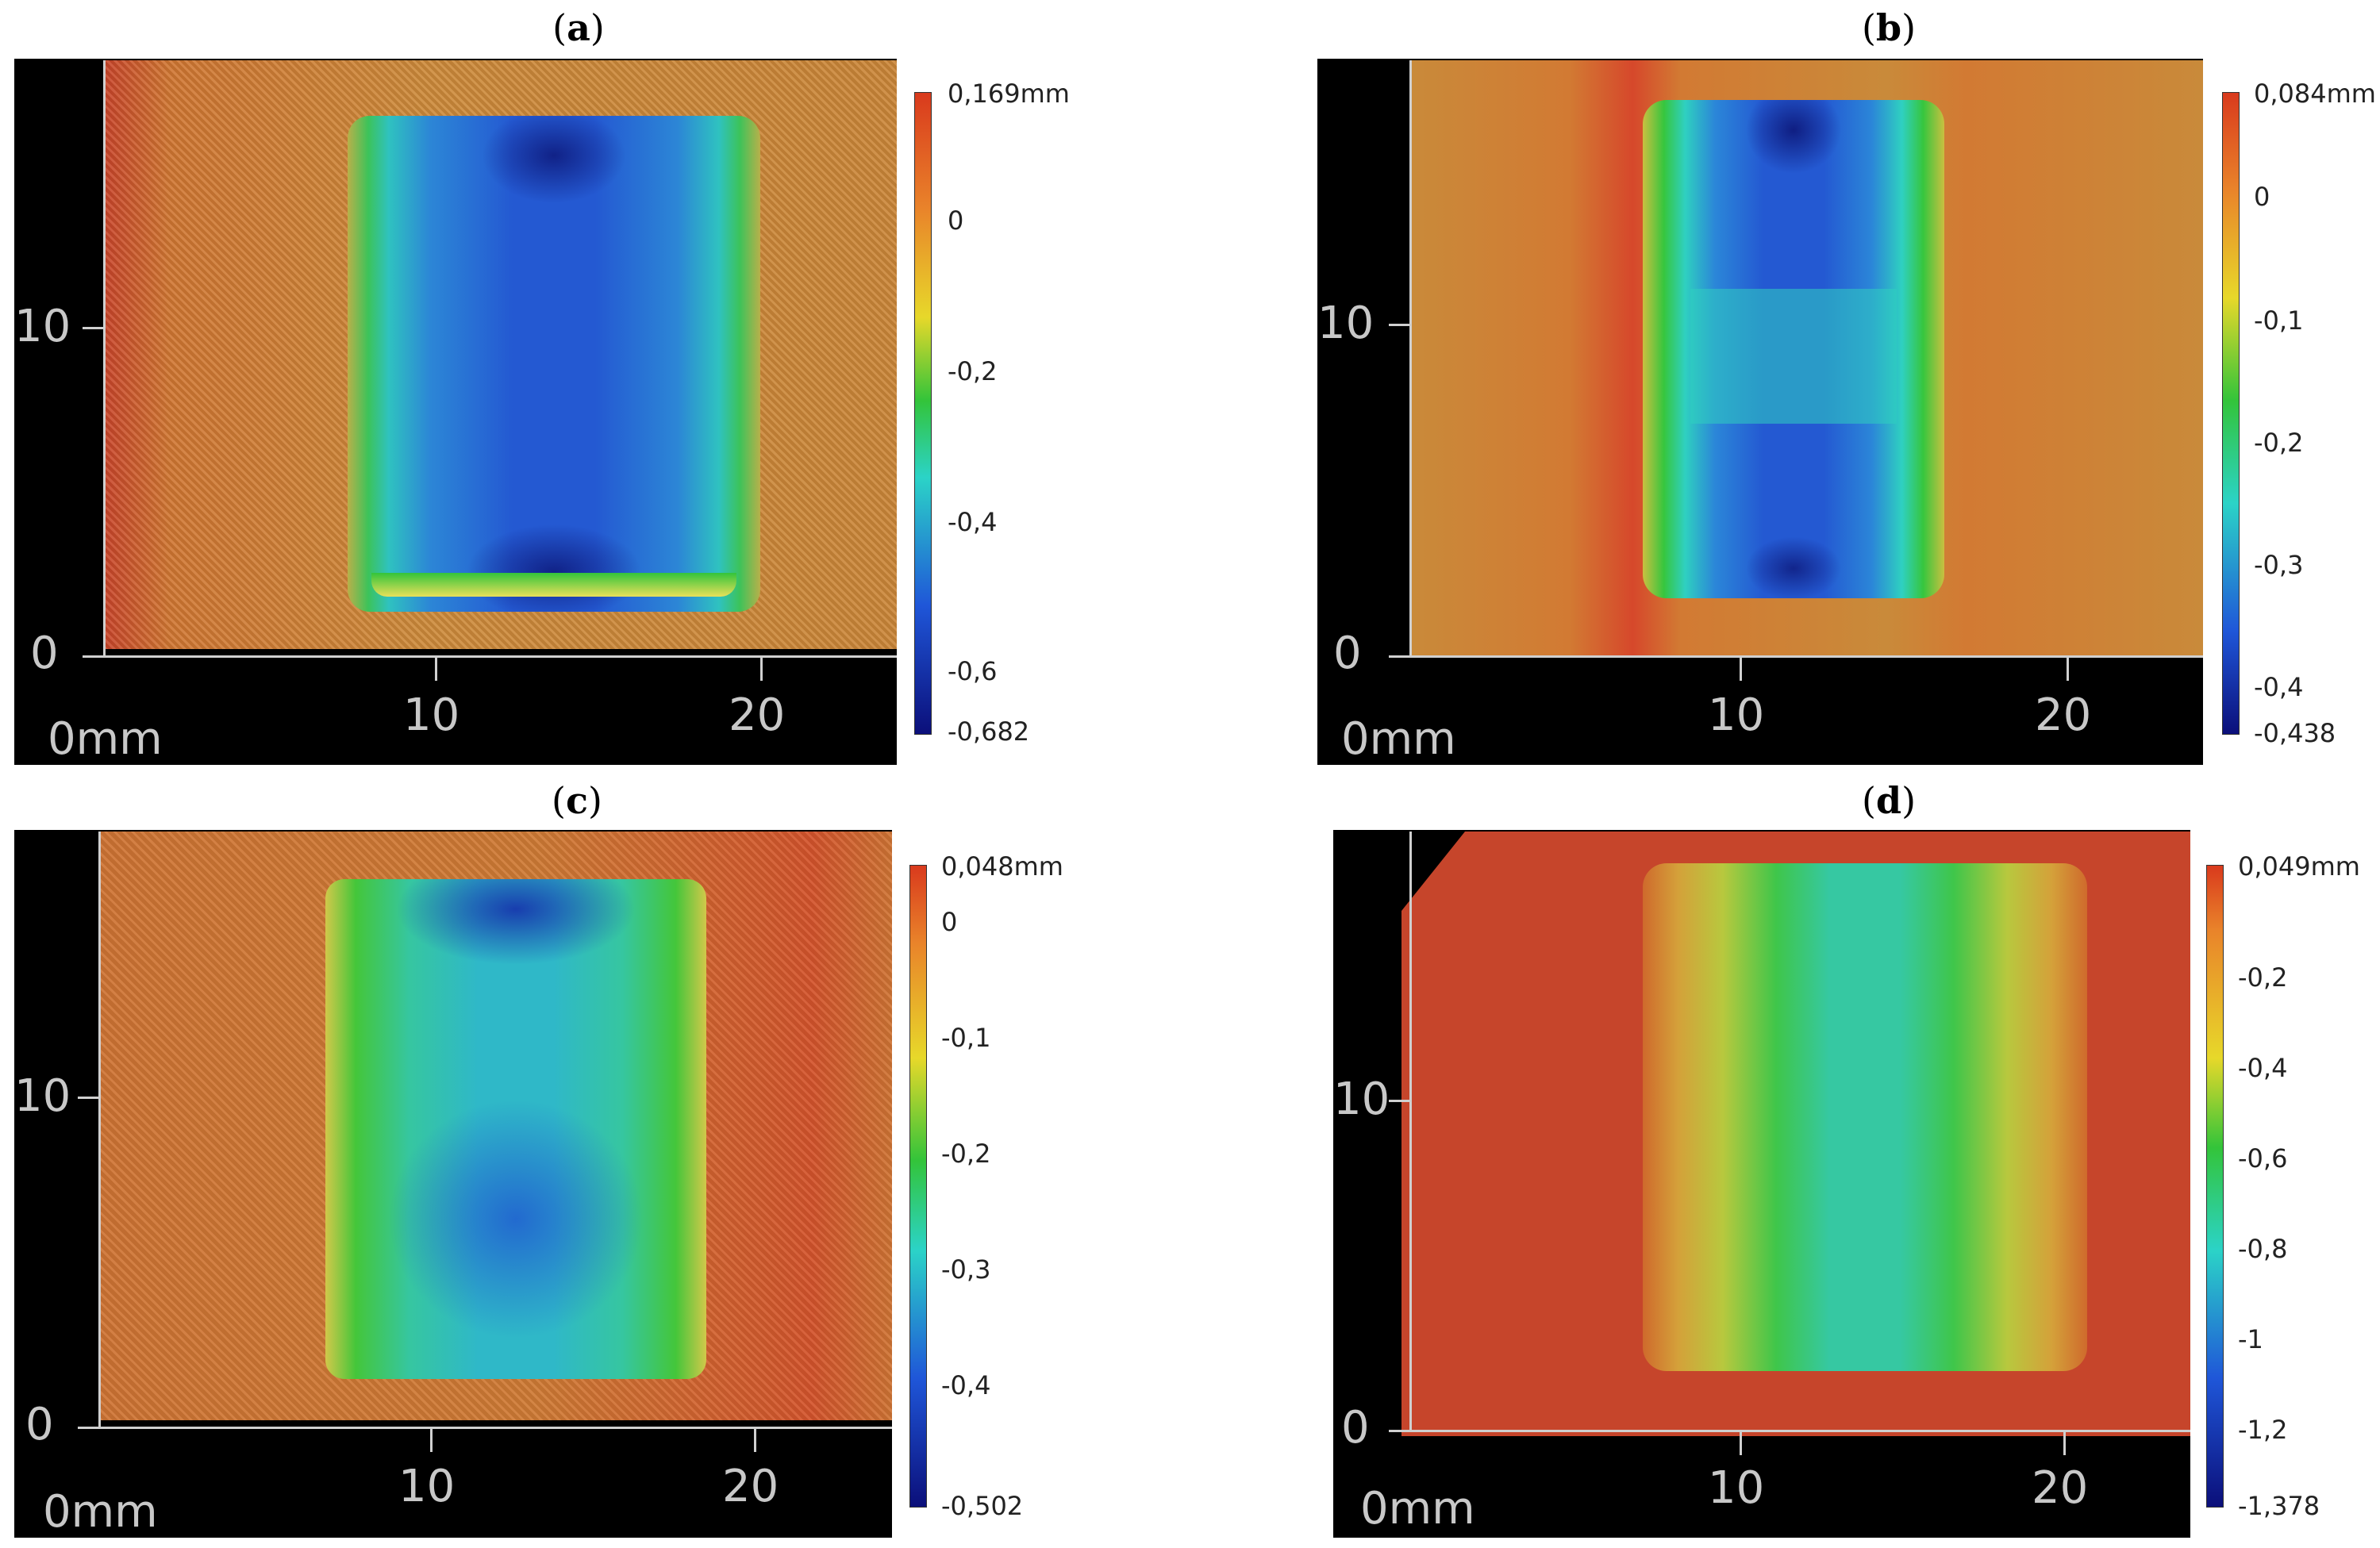  Describe the element at coordinates (923, 414) in the screenshot. I see `panel-a-colorbar` at that location.